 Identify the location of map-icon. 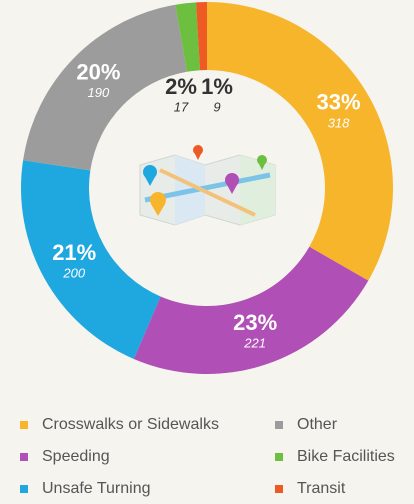
(207, 185).